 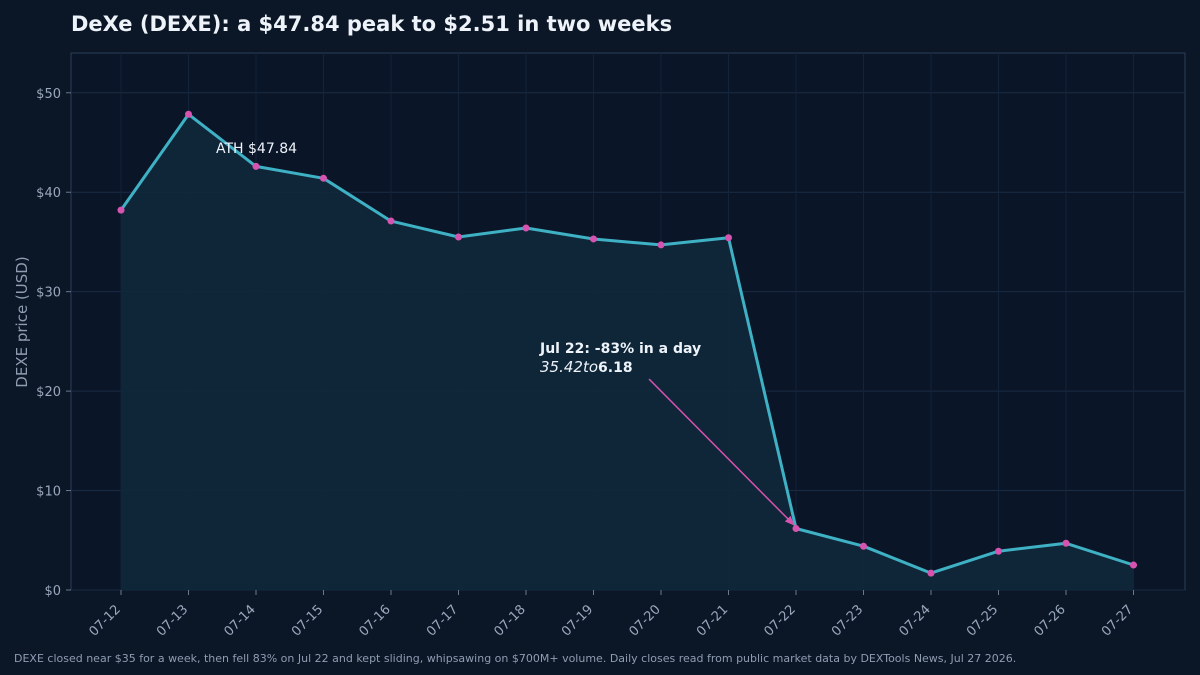 I want to click on x-tick-label: 07-20, so click(x=645, y=620).